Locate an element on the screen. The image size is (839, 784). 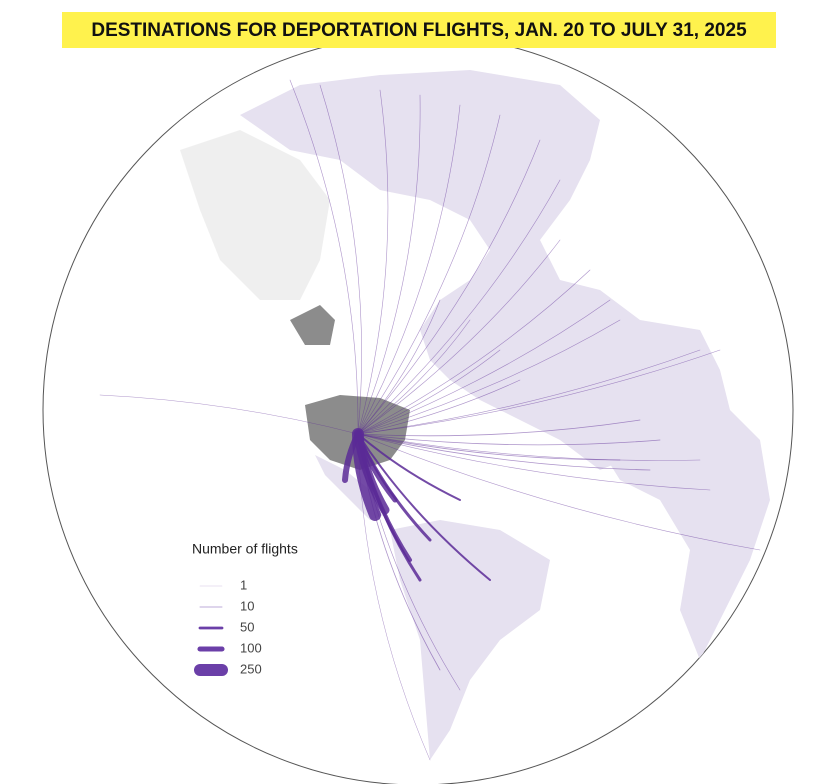
alaska is located at coordinates (312, 325).